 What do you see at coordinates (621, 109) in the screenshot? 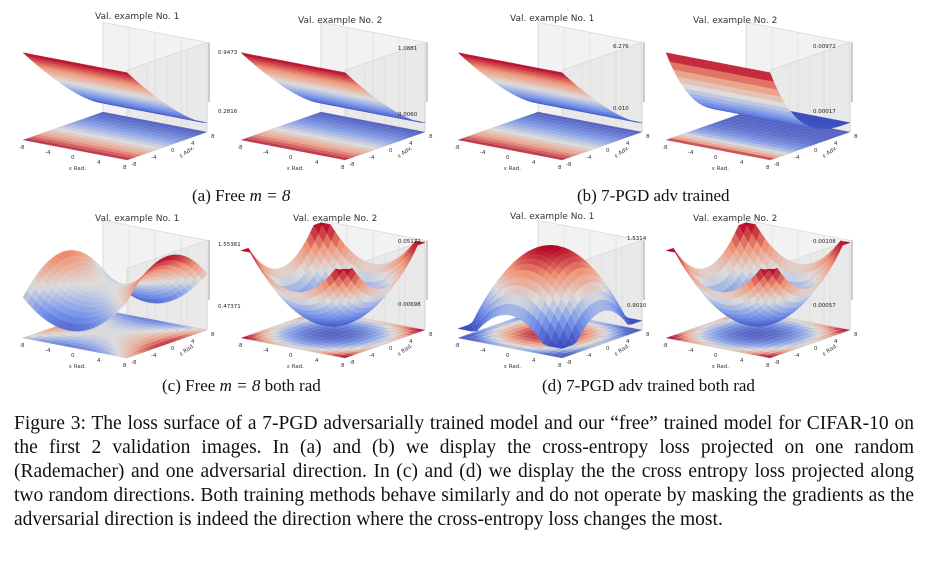
I see `z-min-label: 0.010` at bounding box center [621, 109].